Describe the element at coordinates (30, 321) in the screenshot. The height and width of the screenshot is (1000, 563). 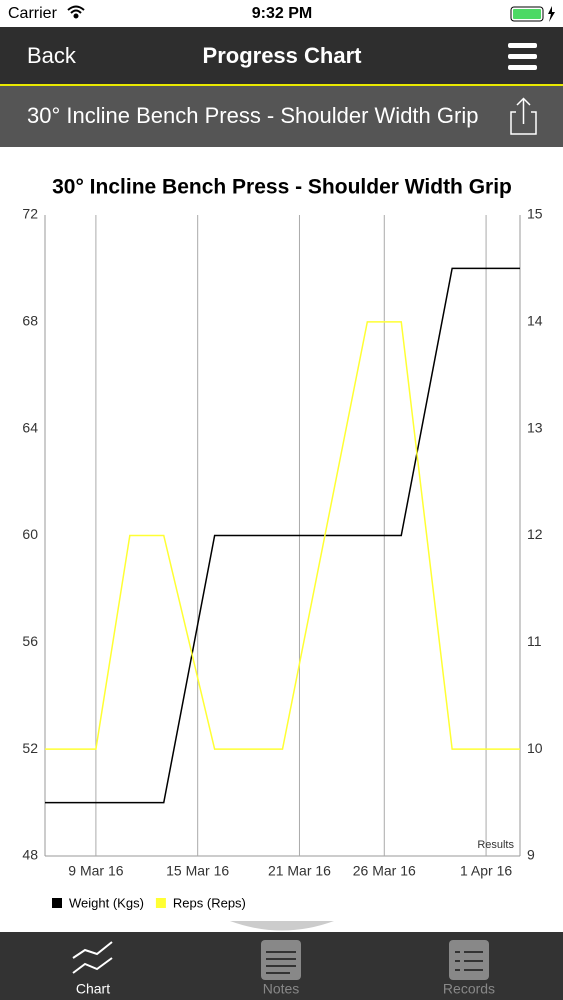
I see `y-tick-label: 68` at that location.